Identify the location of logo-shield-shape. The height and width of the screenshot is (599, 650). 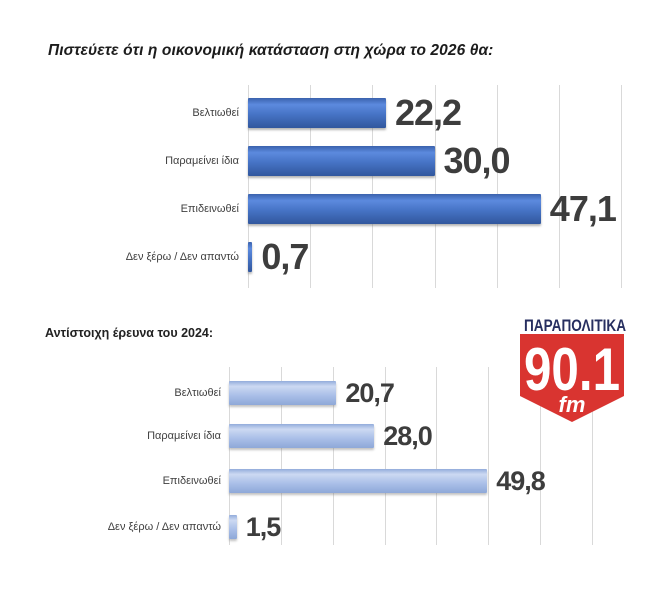
(572, 378).